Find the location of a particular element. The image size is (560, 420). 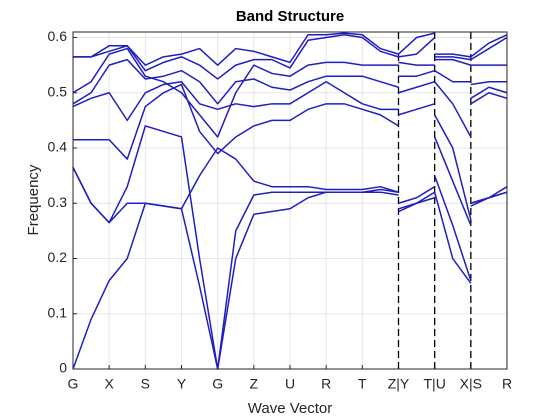

x-tick-label: Z|Y is located at coordinates (399, 384).